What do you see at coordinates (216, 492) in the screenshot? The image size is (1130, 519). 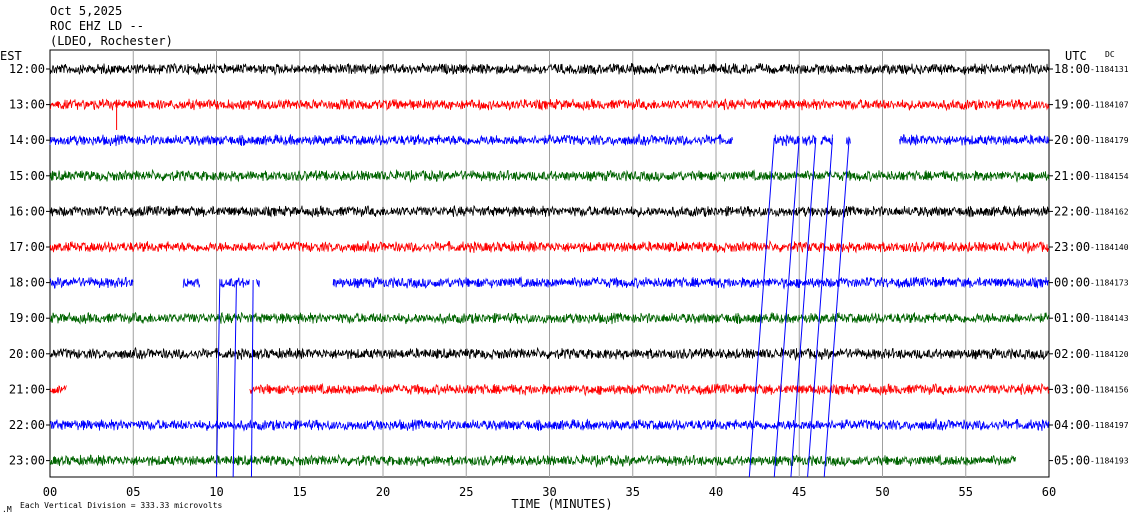 I see `x-tick-label: 10` at bounding box center [216, 492].